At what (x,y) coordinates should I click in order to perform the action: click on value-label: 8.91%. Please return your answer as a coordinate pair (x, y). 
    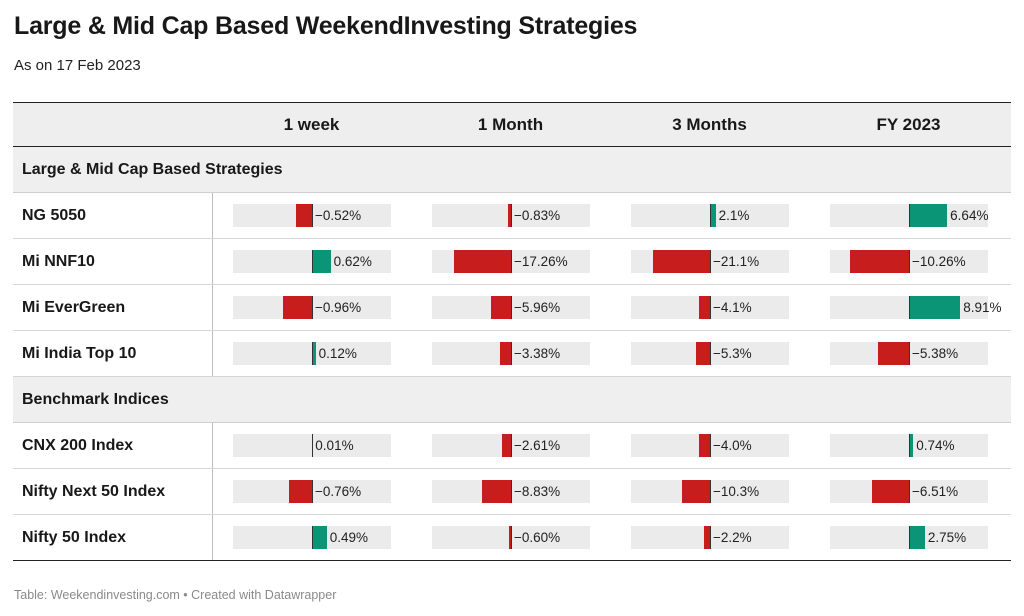
    Looking at the image, I should click on (982, 307).